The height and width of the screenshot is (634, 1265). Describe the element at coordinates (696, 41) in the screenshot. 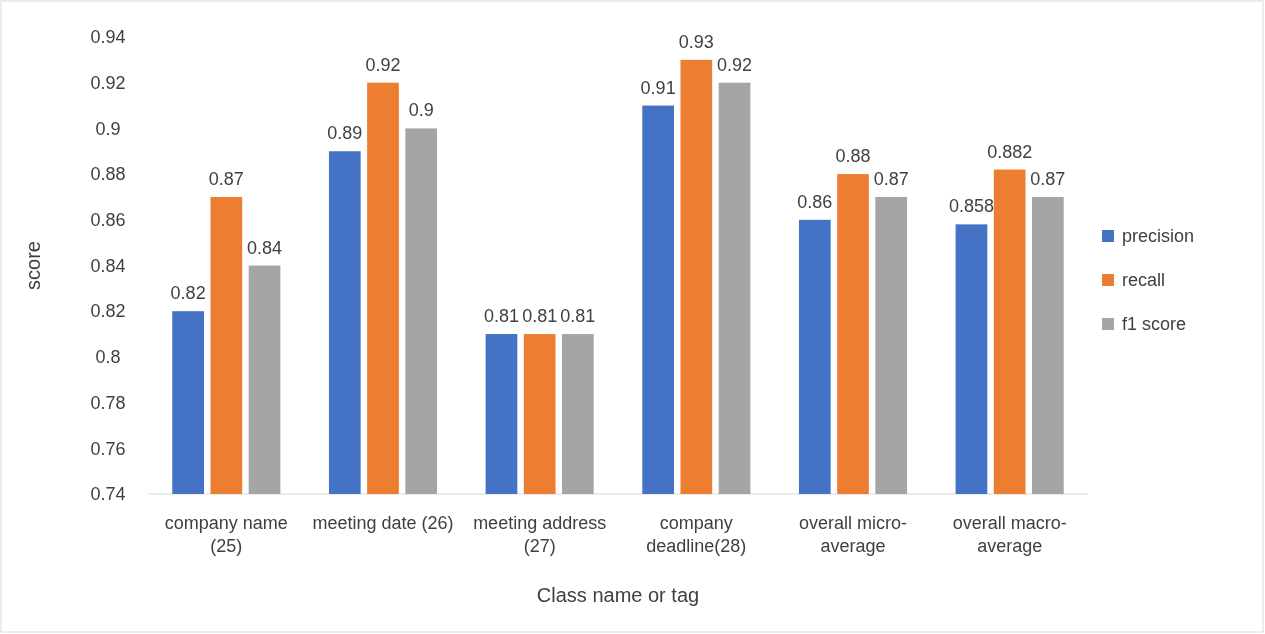

I see `data-label: 0.93` at that location.